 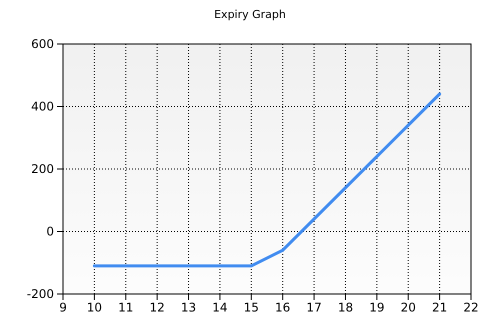 What do you see at coordinates (42, 169) in the screenshot?
I see `y-tick-label: 200` at bounding box center [42, 169].